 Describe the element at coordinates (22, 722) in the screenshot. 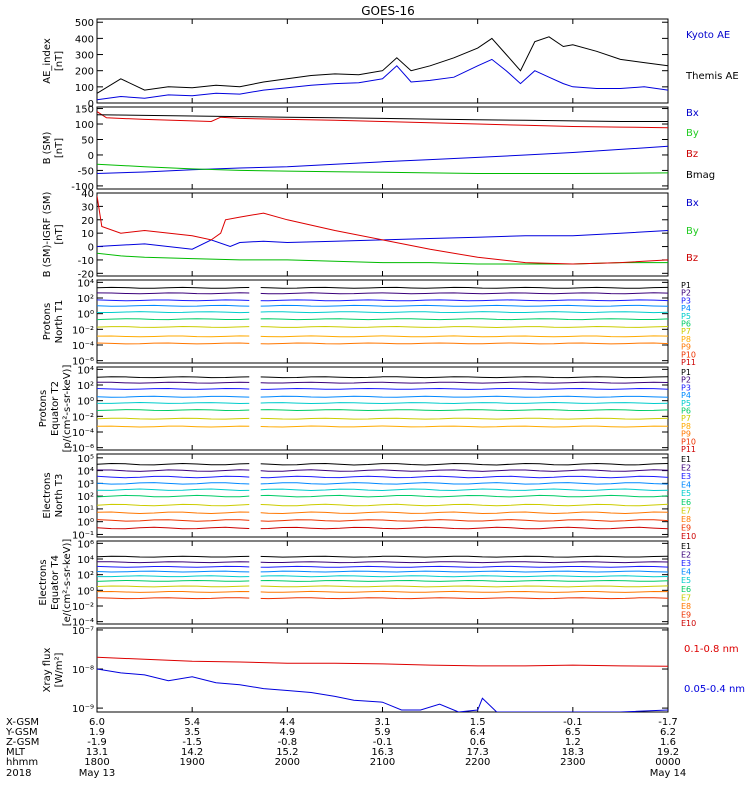

I see `axis-row-label: X-GSM` at that location.